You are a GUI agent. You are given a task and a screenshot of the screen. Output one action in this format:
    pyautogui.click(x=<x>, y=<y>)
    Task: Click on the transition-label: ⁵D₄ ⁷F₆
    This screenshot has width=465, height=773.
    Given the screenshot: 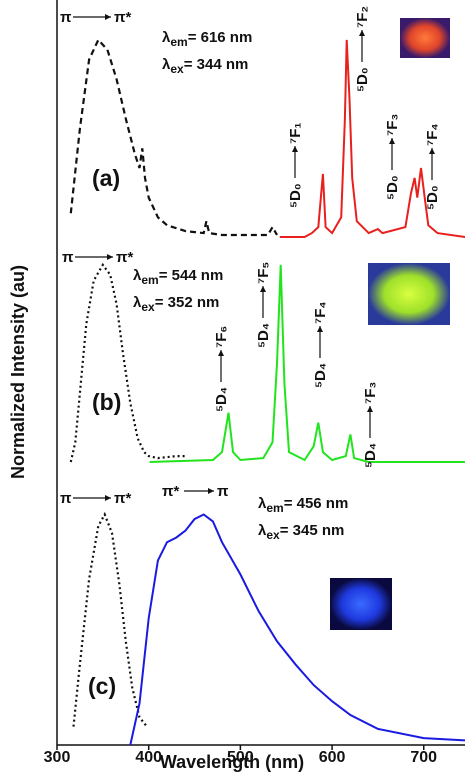 What is the action you would take?
    pyautogui.click(x=221, y=369)
    